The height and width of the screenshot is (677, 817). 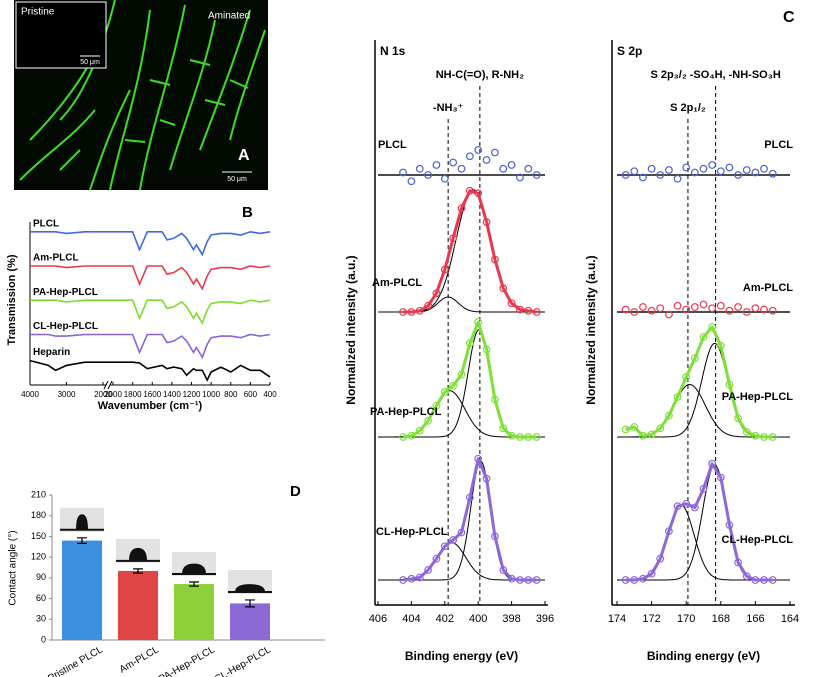 I want to click on x-tick-label: 402, so click(x=445, y=619).